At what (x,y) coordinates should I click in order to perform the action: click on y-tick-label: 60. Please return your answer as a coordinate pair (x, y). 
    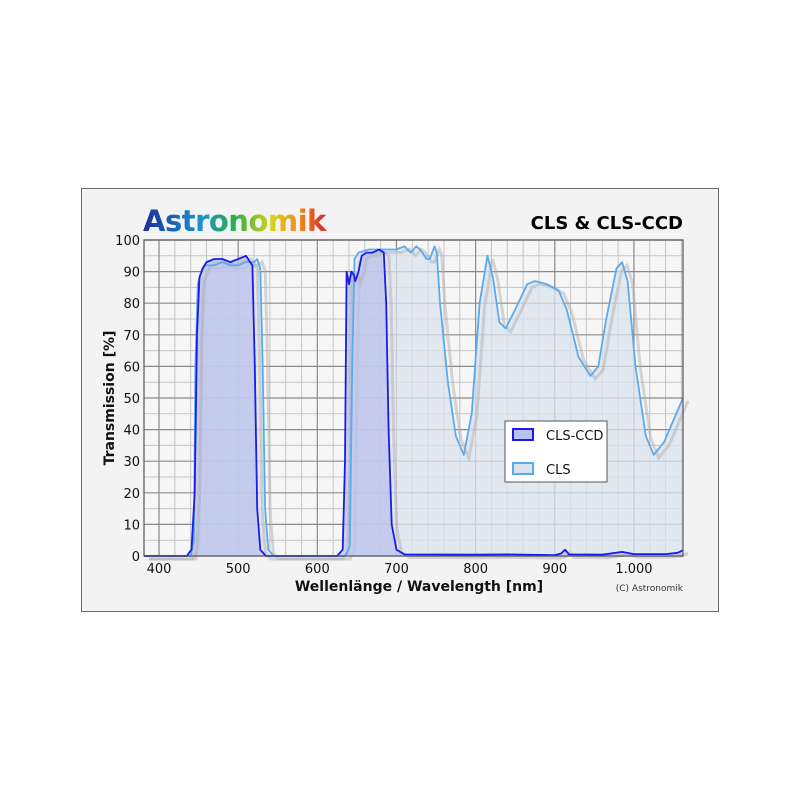
    Looking at the image, I should click on (131, 367).